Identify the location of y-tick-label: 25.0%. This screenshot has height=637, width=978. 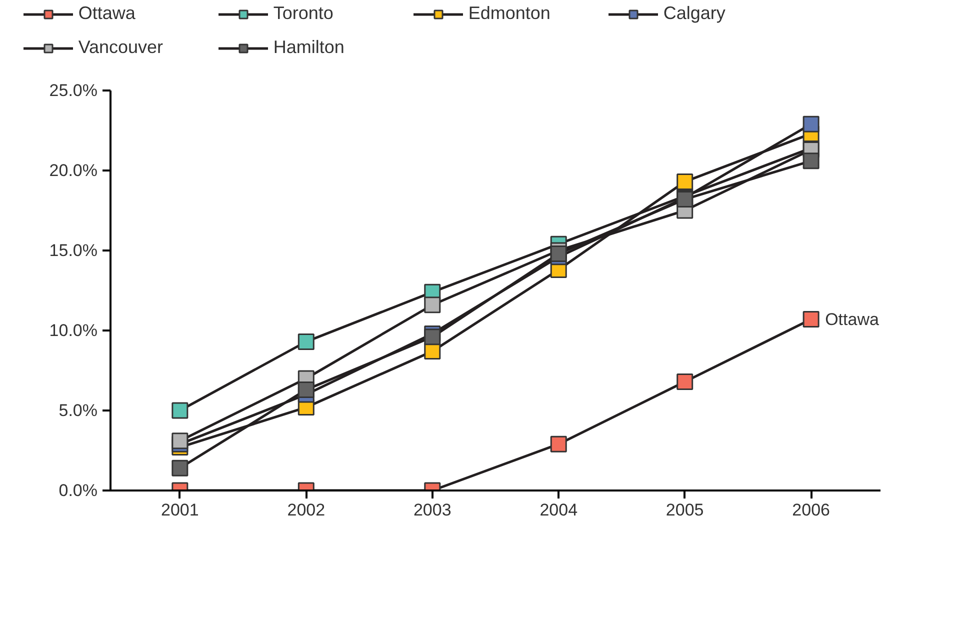
(73, 90).